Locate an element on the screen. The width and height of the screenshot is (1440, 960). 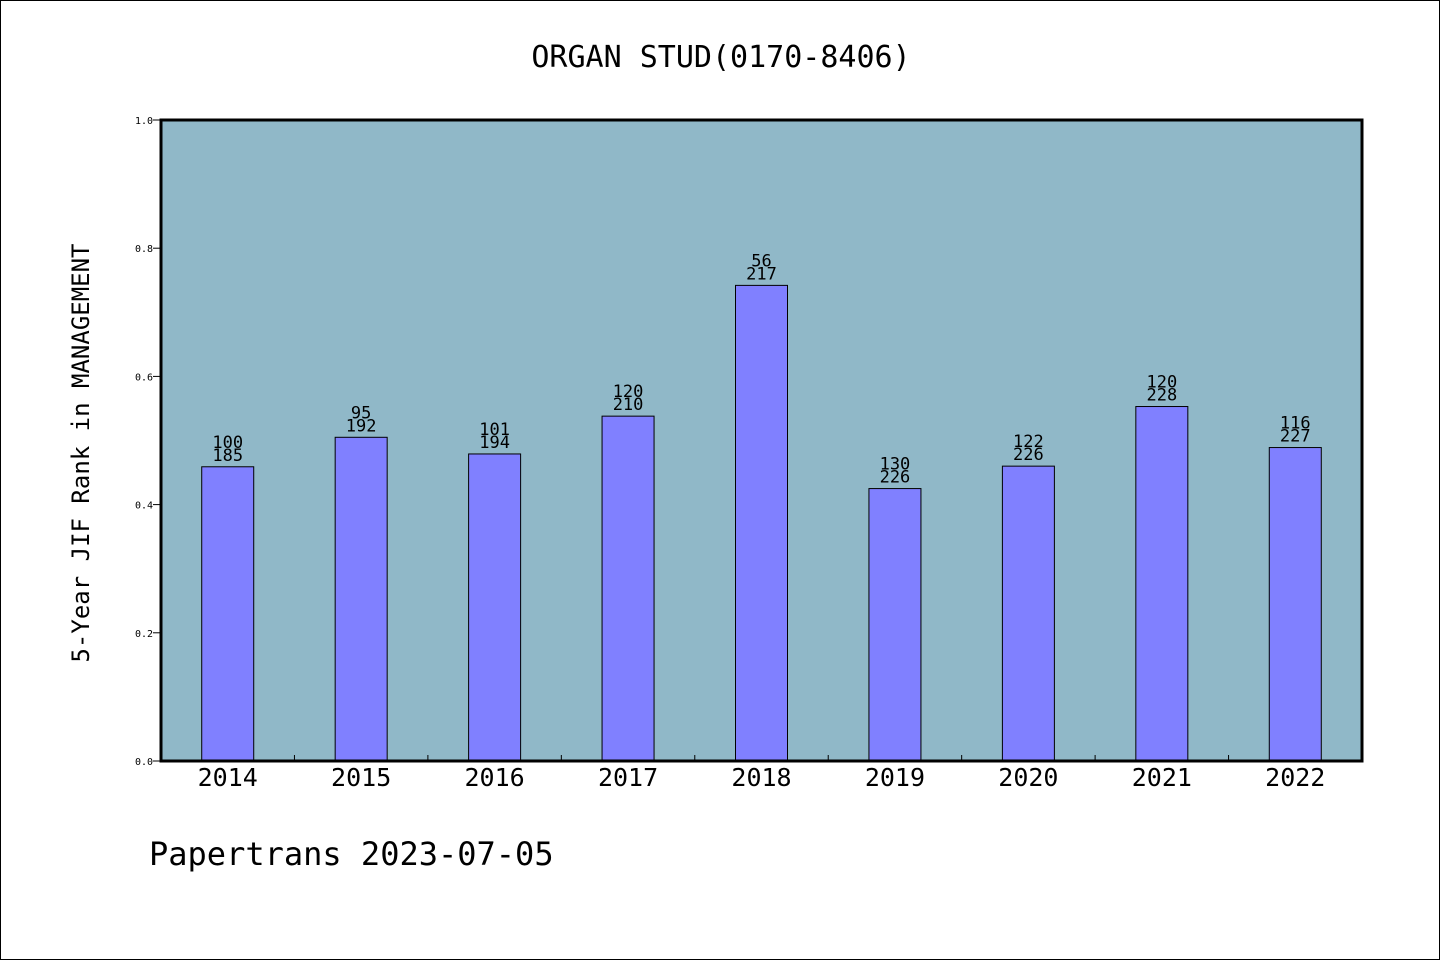
y-tick-label: 0.6 is located at coordinates (144, 377).